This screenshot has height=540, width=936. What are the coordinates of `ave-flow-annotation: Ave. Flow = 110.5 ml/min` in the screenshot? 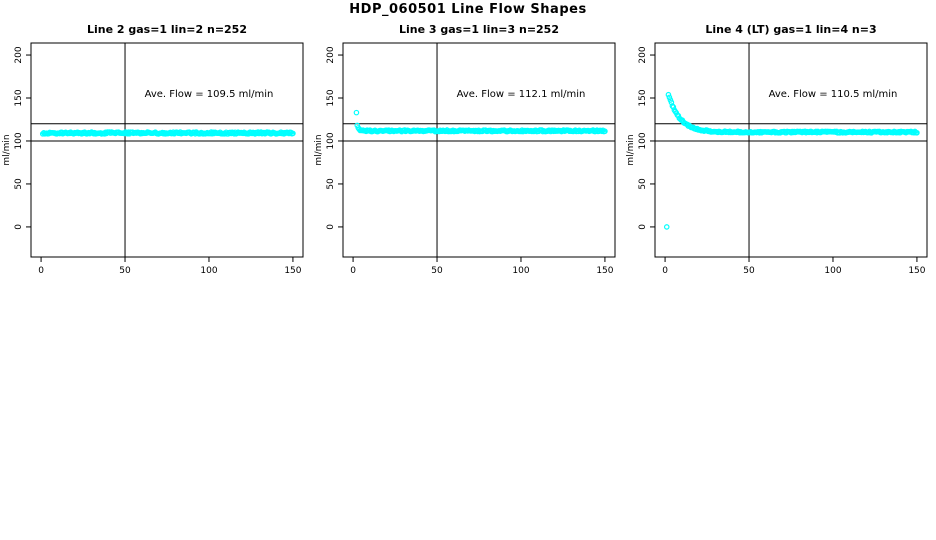 It's located at (833, 94).